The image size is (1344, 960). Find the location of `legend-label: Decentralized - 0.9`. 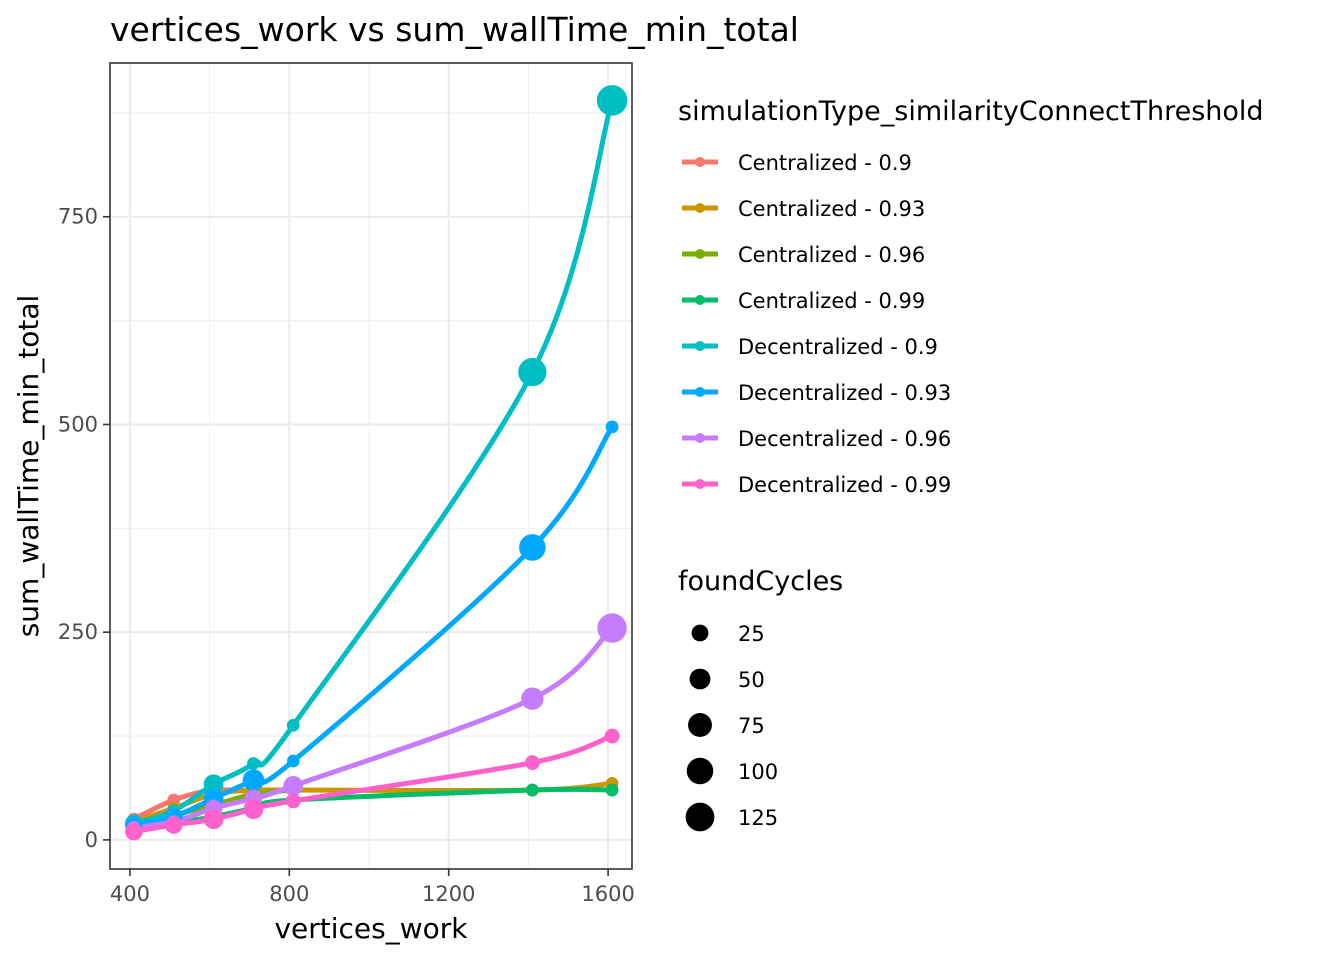

legend-label: Decentralized - 0.9 is located at coordinates (838, 347).